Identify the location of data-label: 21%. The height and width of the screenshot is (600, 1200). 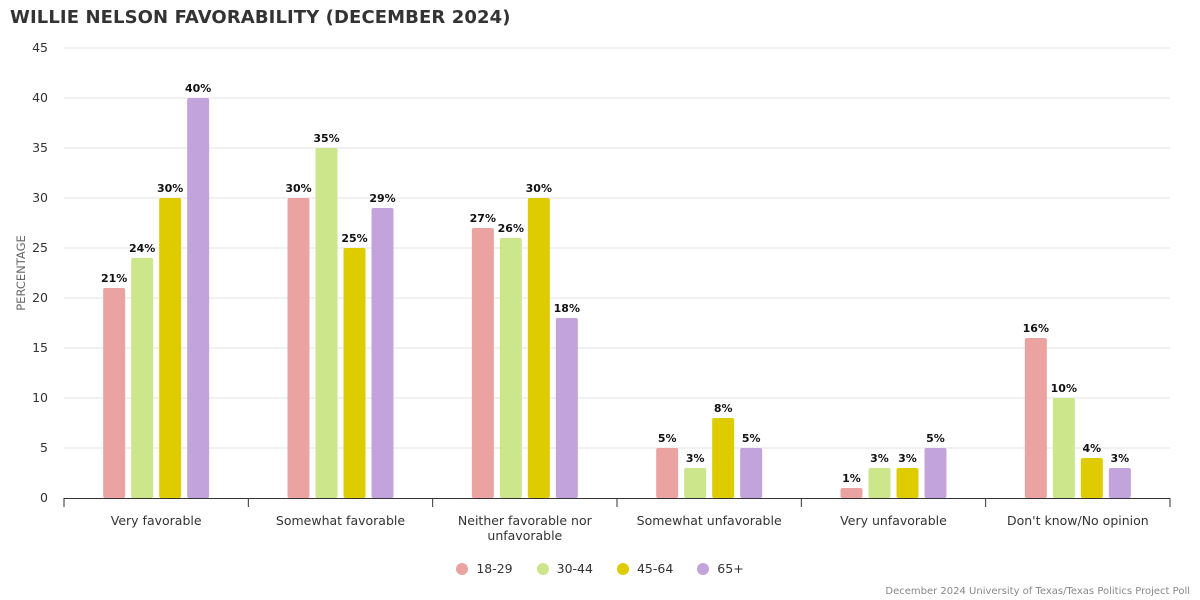
(114, 278).